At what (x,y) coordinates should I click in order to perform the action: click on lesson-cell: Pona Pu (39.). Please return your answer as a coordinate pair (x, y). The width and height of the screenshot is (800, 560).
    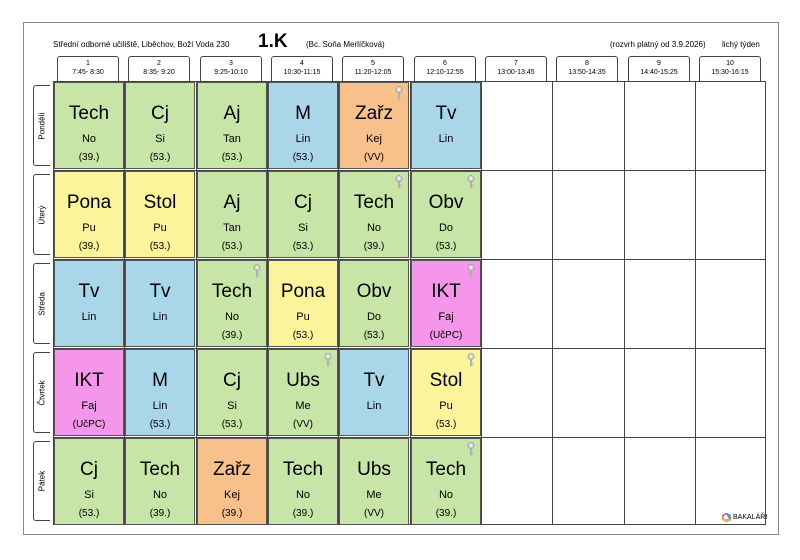
    Looking at the image, I should click on (89, 214).